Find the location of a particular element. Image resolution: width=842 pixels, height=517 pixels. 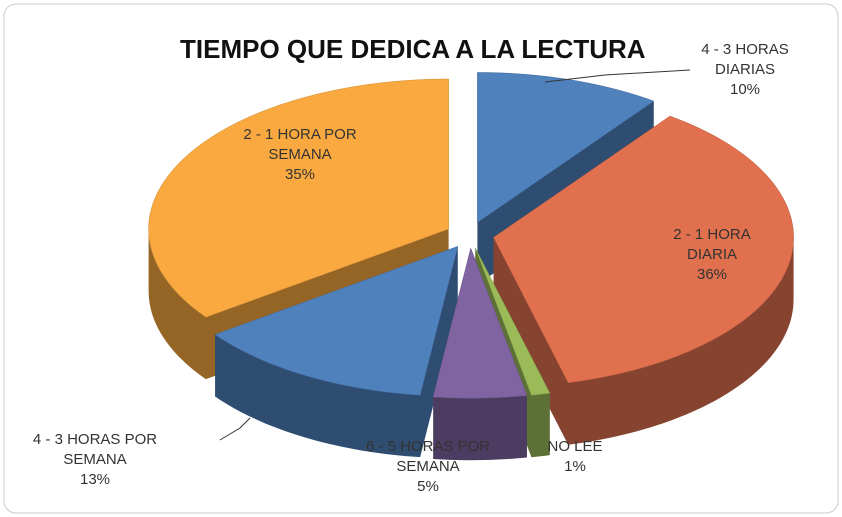

data-label: 6 - 5 HORAS POR SEMANA 5% is located at coordinates (428, 467).